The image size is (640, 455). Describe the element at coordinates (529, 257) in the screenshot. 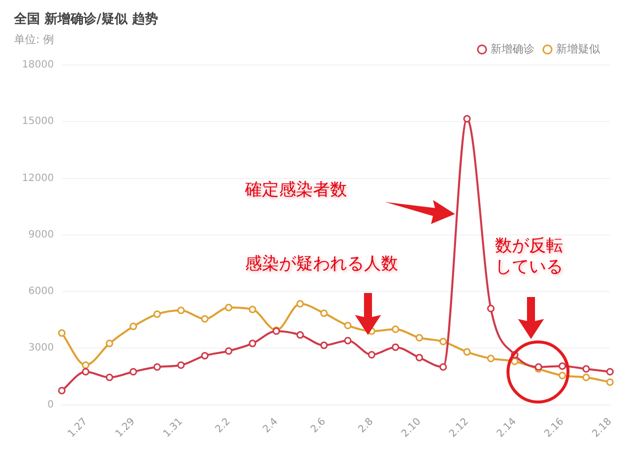

I see `annotation: 数が反転している` at that location.